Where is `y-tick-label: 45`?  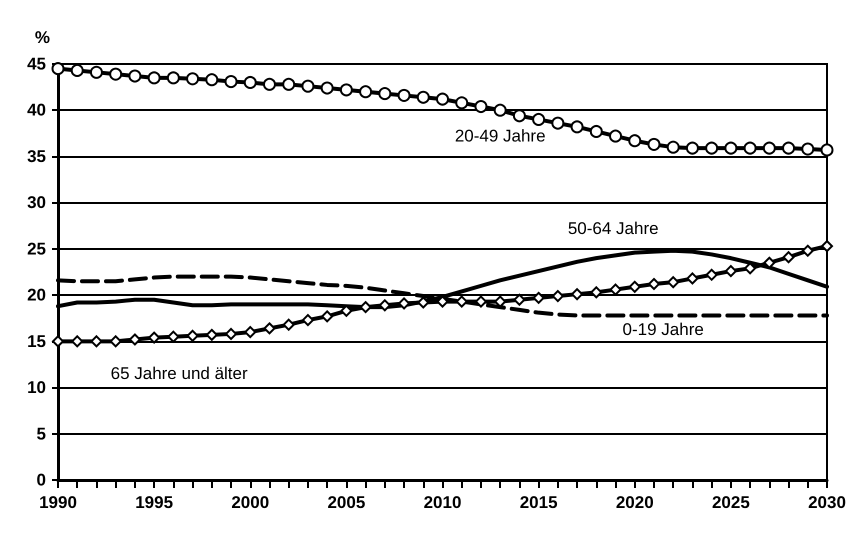 y-tick-label: 45 is located at coordinates (36, 64).